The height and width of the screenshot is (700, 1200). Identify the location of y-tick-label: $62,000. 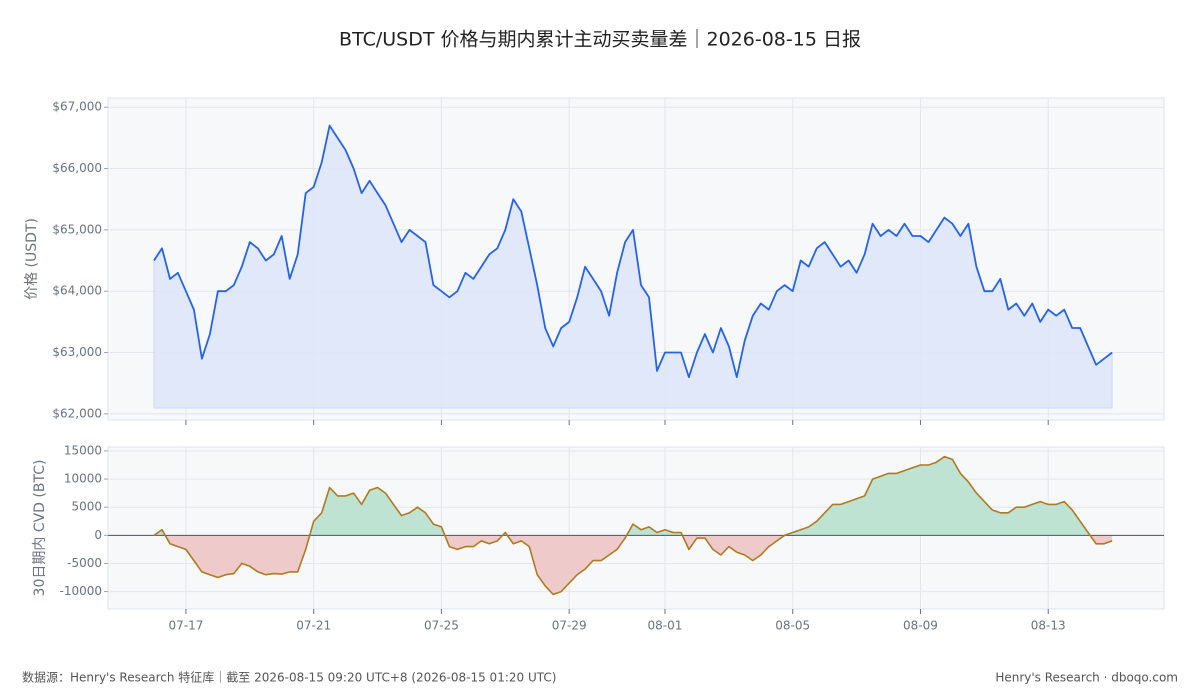
(77, 413).